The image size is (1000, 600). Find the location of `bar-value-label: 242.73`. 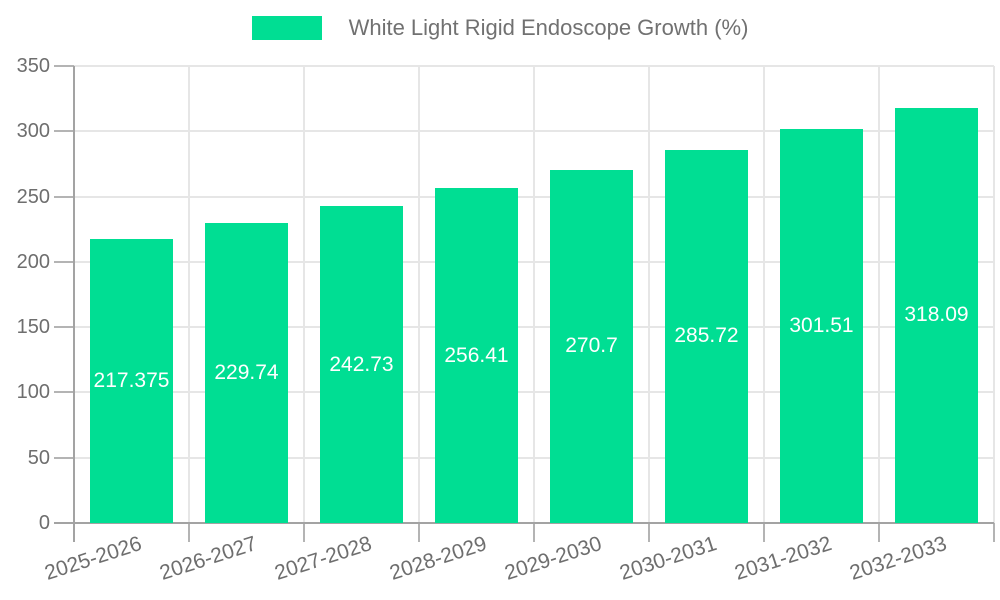

bar-value-label: 242.73 is located at coordinates (361, 364).